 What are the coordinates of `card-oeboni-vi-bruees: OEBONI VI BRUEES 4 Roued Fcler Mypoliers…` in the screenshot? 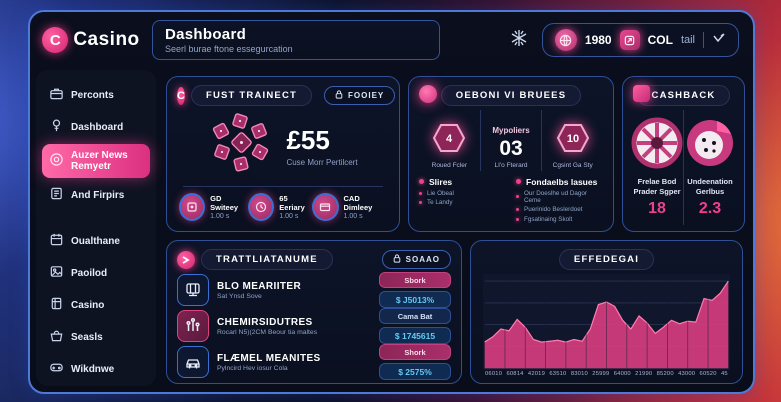 It's located at (511, 154).